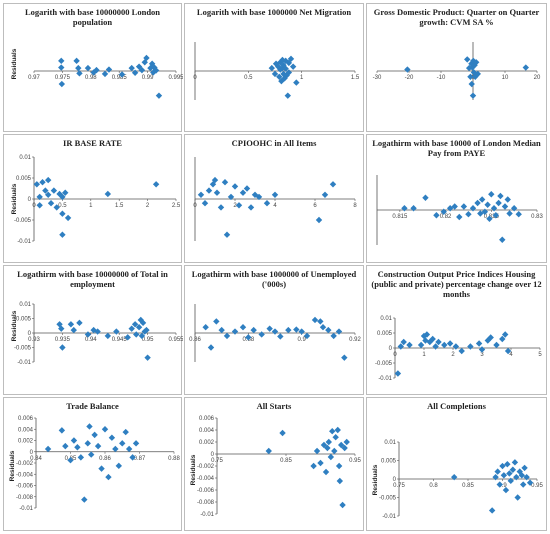 Image resolution: width=550 pixels, height=534 pixels. What do you see at coordinates (275, 333) in the screenshot?
I see `scatter-plot: 0.860.880.90.92` at bounding box center [275, 333].